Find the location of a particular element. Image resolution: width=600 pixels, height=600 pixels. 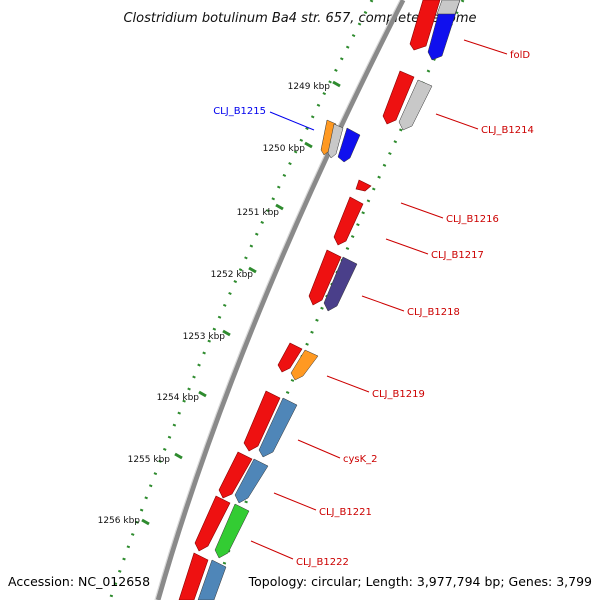

connector-clj-b1214 is located at coordinates (457, 121).